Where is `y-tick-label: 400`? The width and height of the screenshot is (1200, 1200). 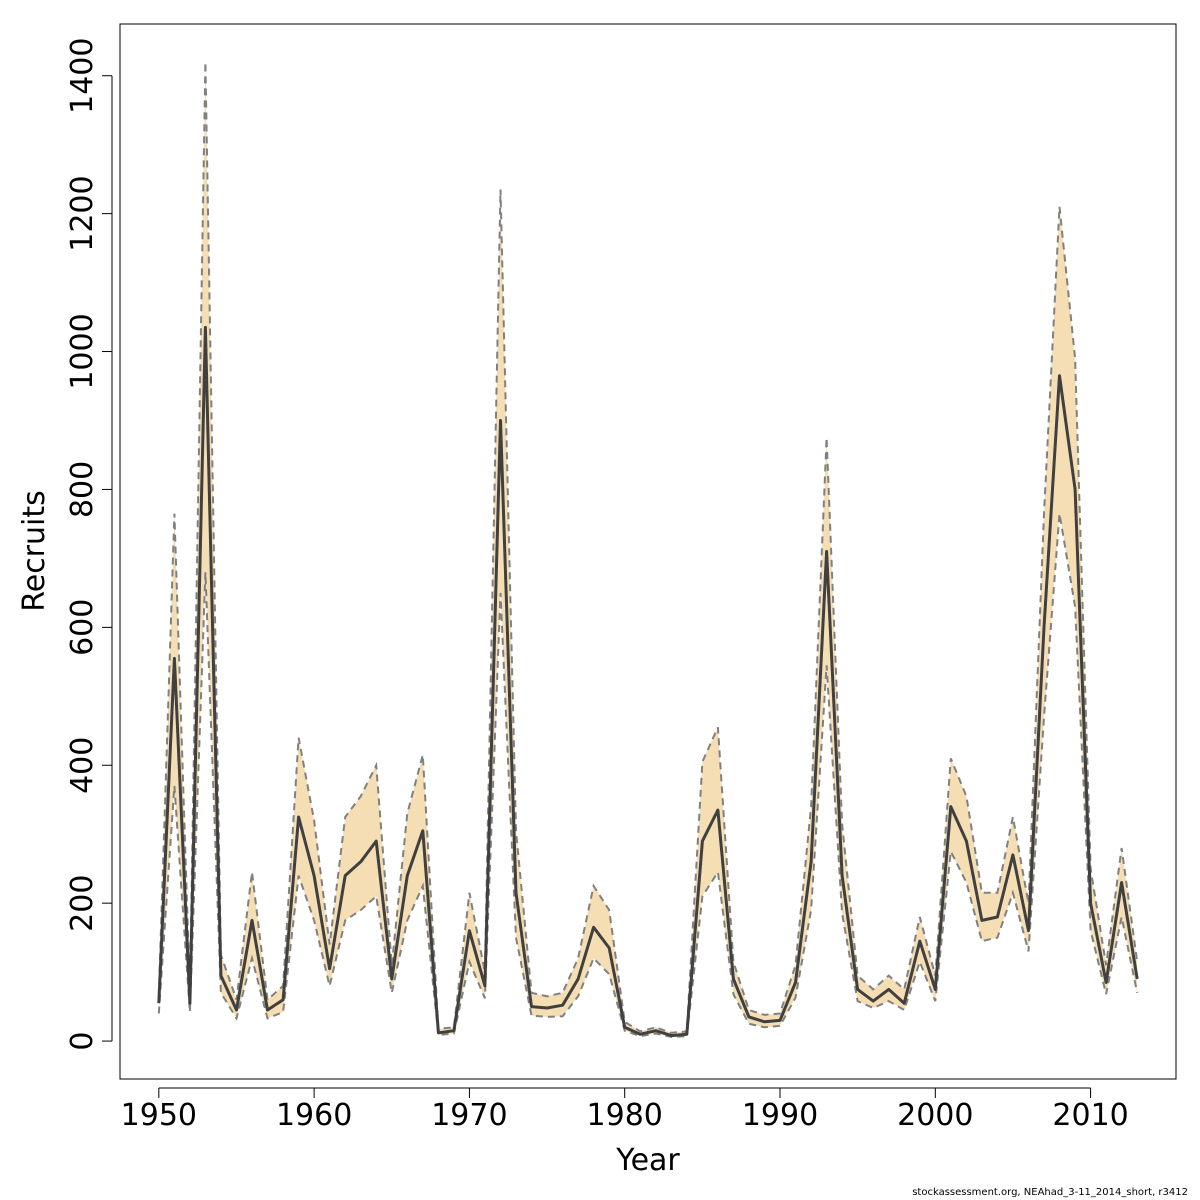
y-tick-label: 400 is located at coordinates (82, 765).